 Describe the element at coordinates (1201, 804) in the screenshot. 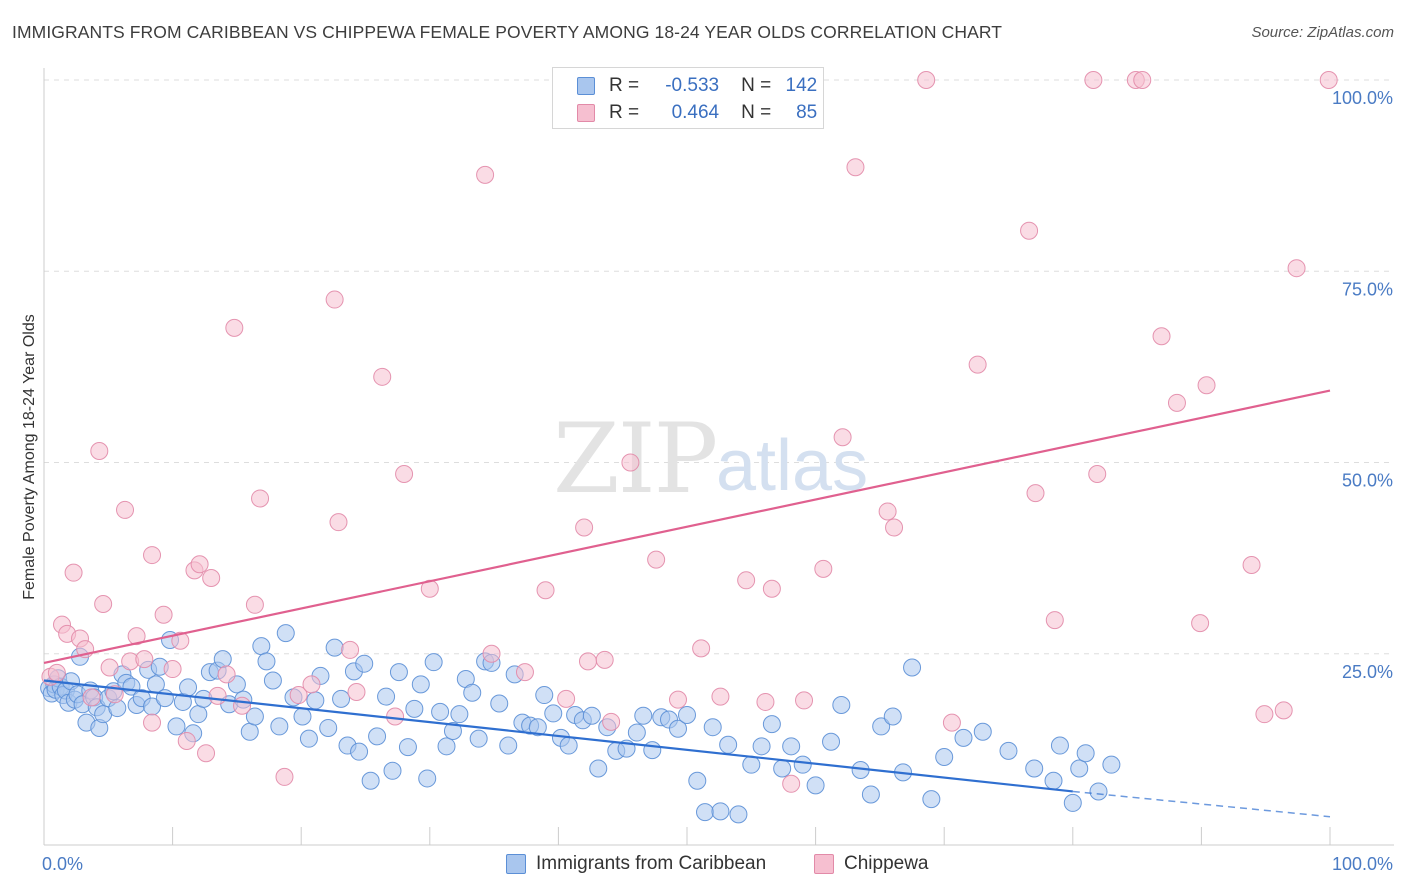

I see `trend-line-caribbean-extension` at that location.